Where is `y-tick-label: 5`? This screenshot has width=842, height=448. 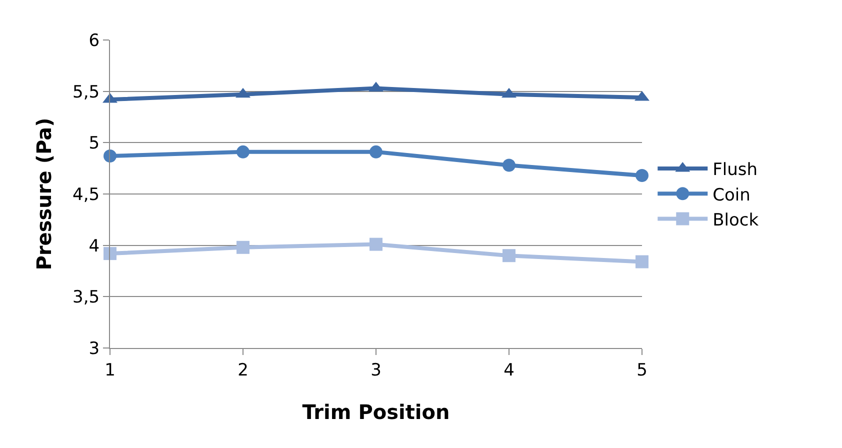
y-tick-label: 5 is located at coordinates (94, 144).